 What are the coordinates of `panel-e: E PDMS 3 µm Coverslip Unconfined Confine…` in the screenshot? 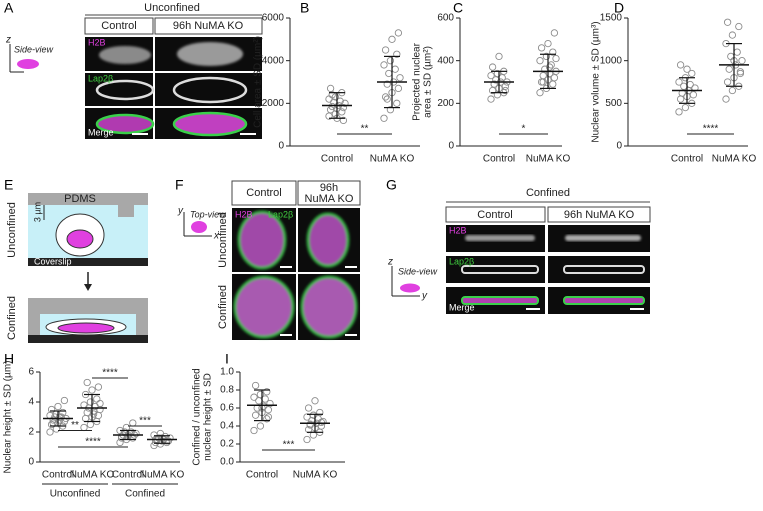 It's located at (76, 260).